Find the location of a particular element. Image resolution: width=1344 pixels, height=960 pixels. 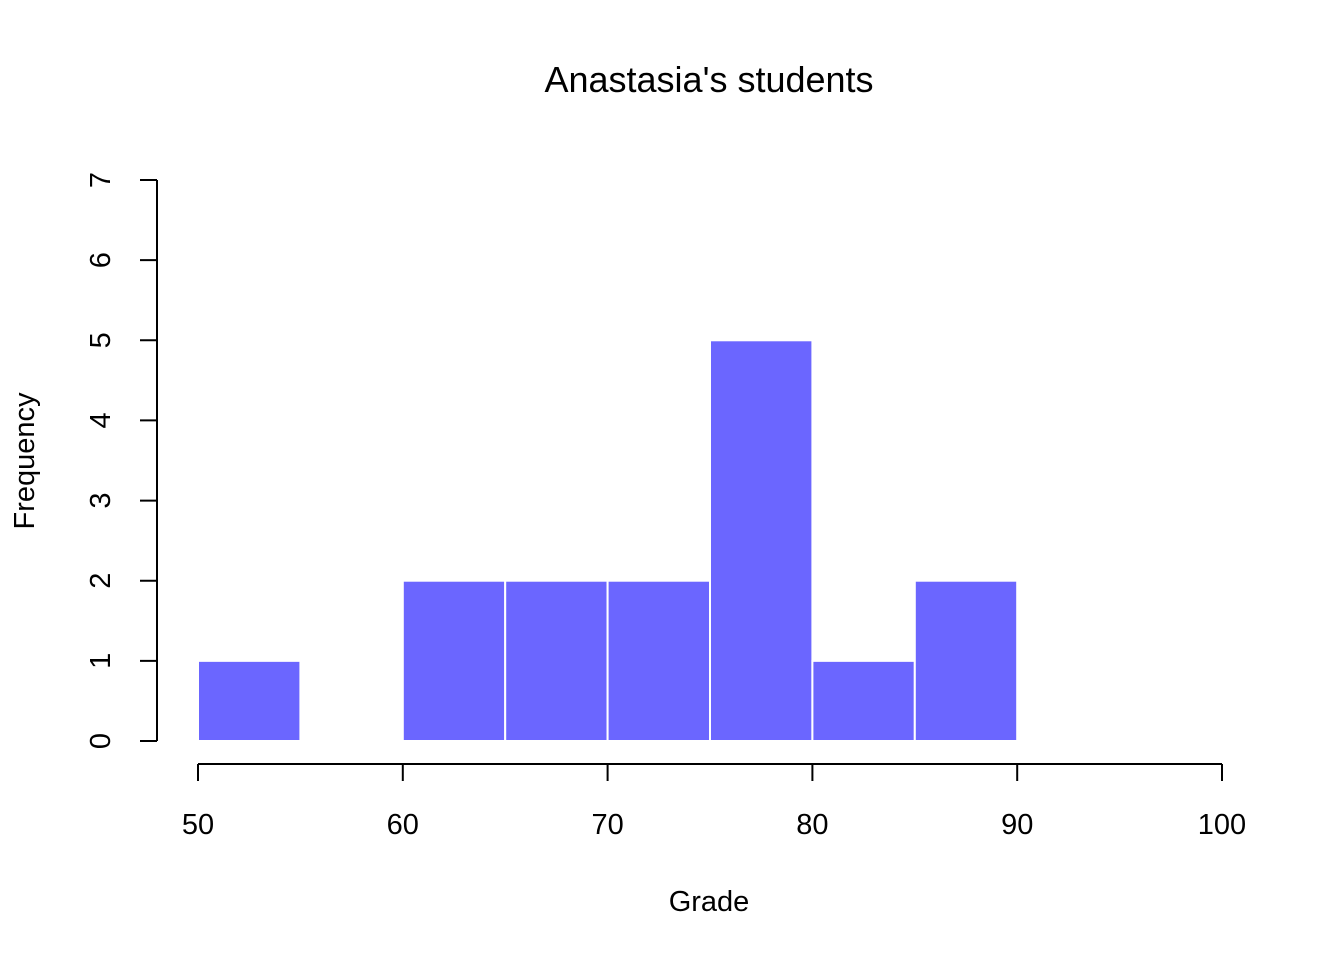

x-axis-label: Grade is located at coordinates (709, 902).